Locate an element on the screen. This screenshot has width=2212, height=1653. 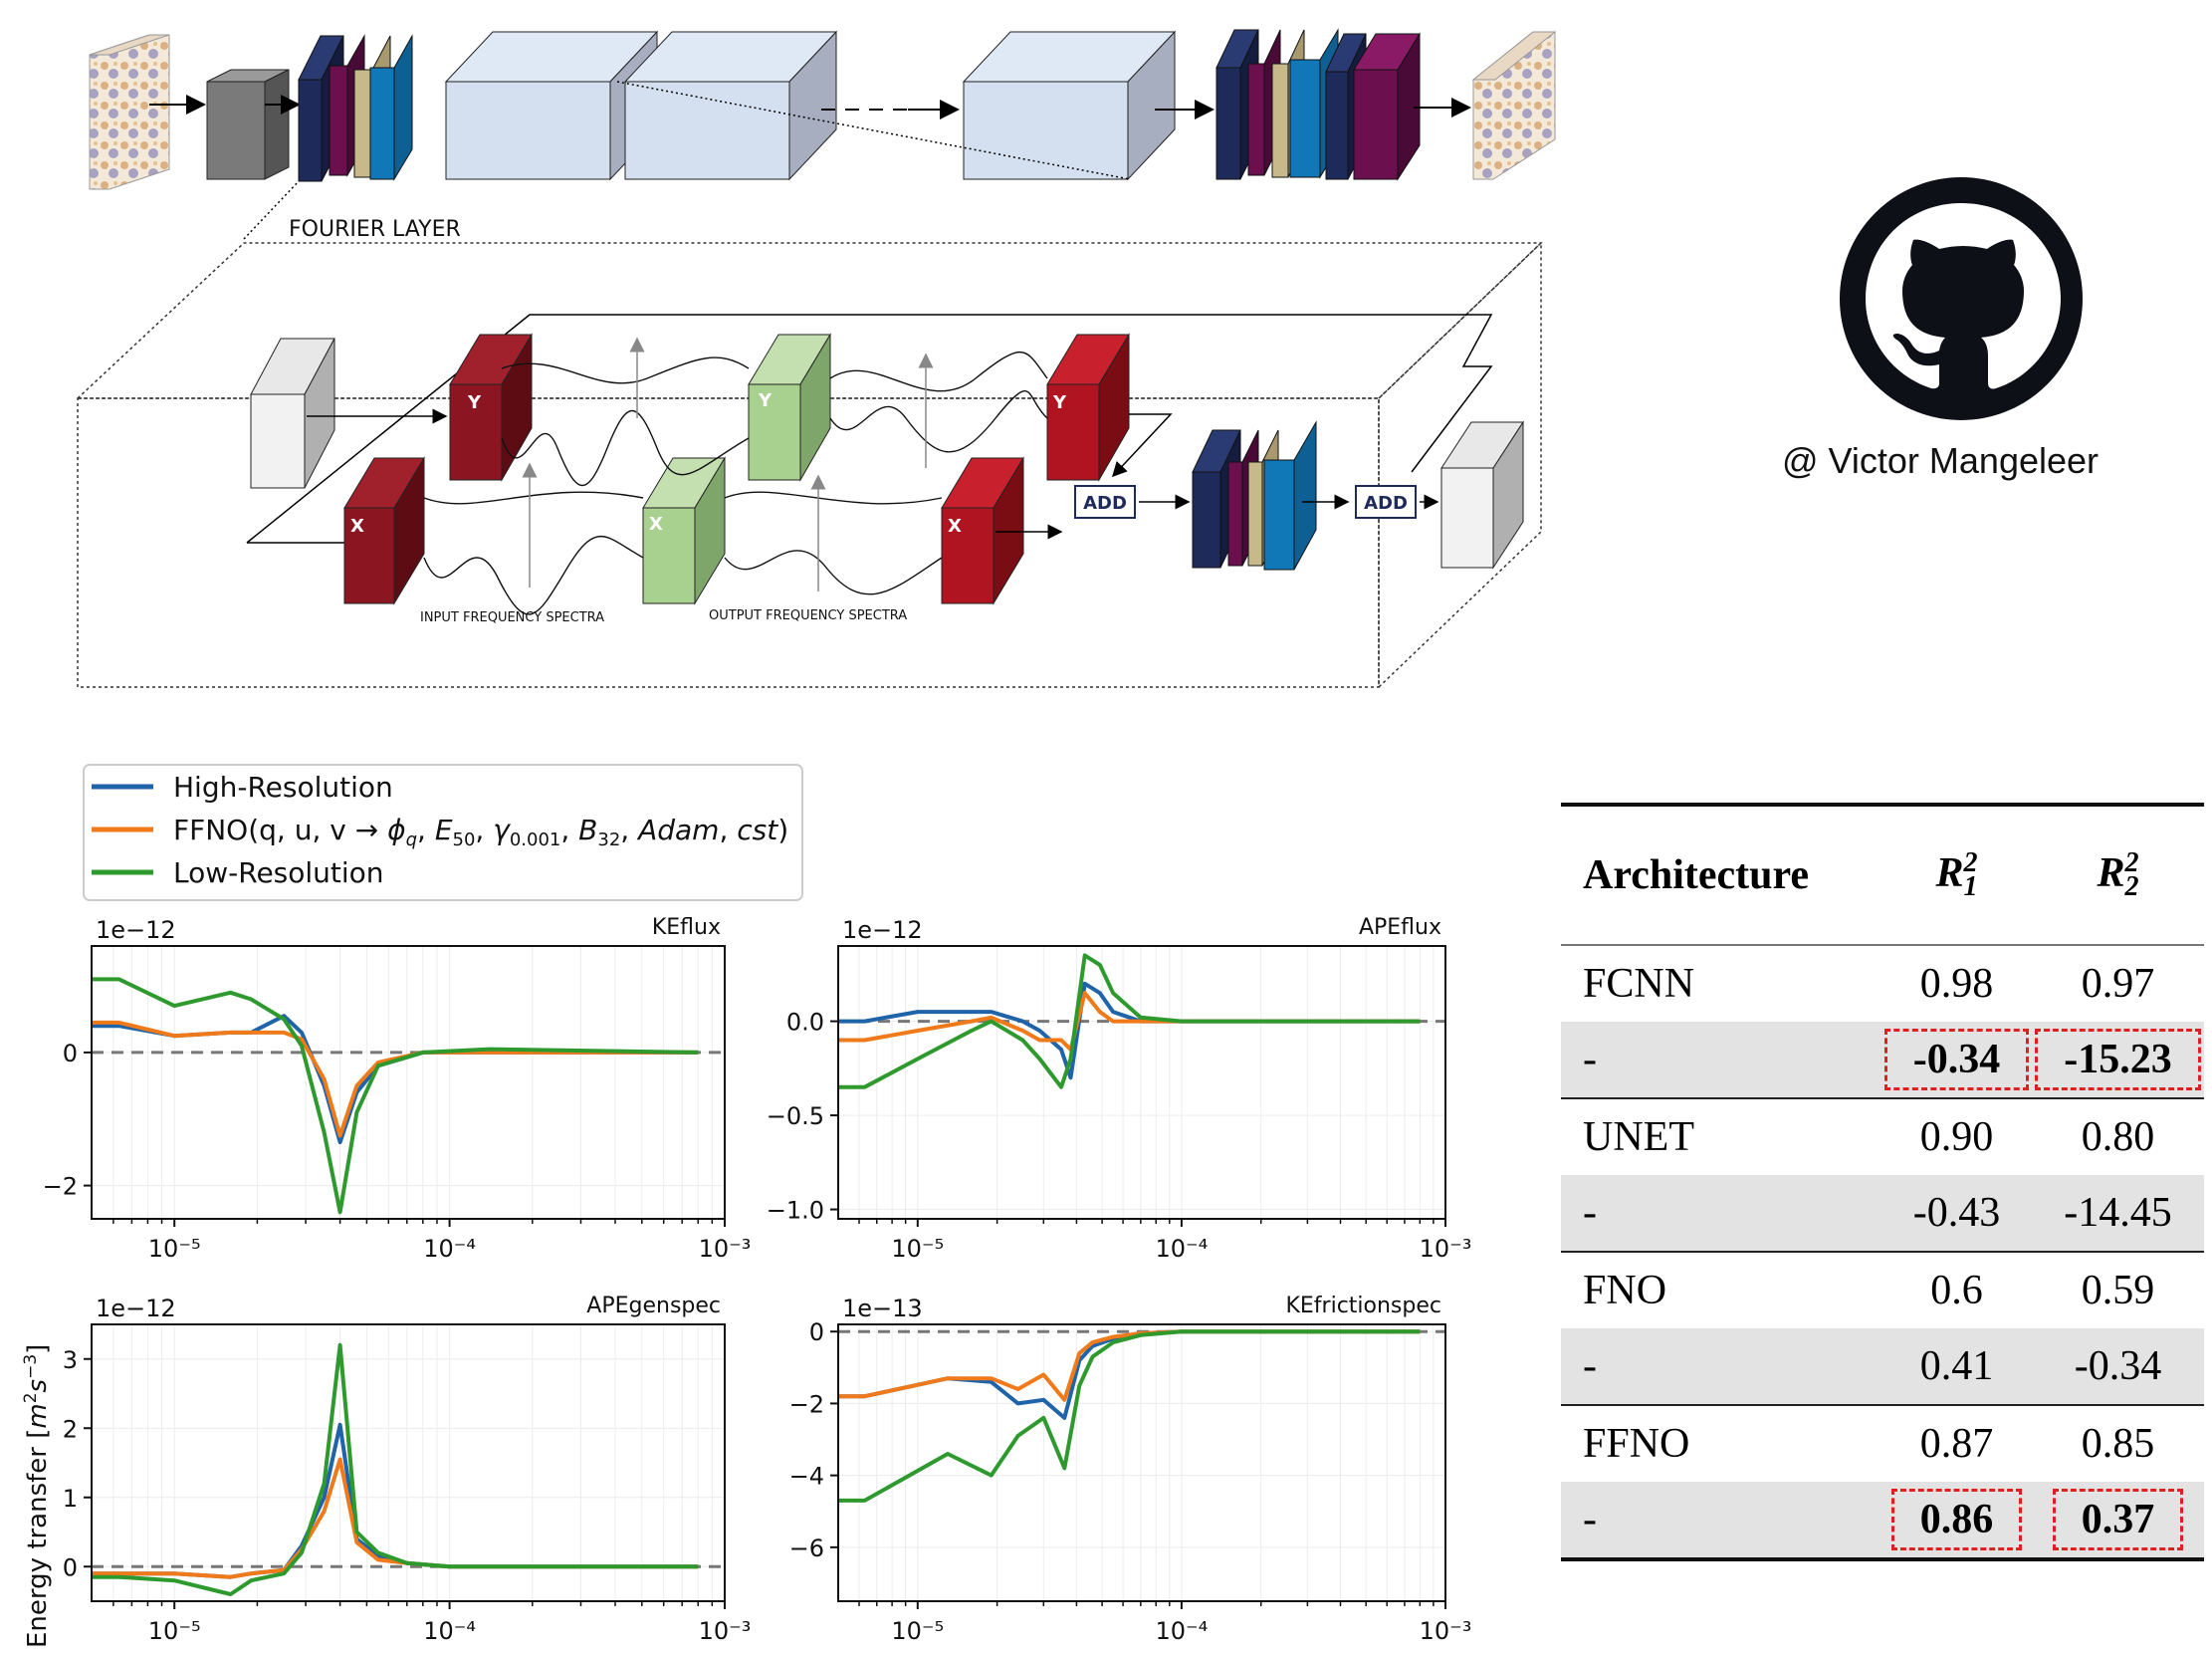
cell-architecture: FFNO is located at coordinates (1721, 1443).